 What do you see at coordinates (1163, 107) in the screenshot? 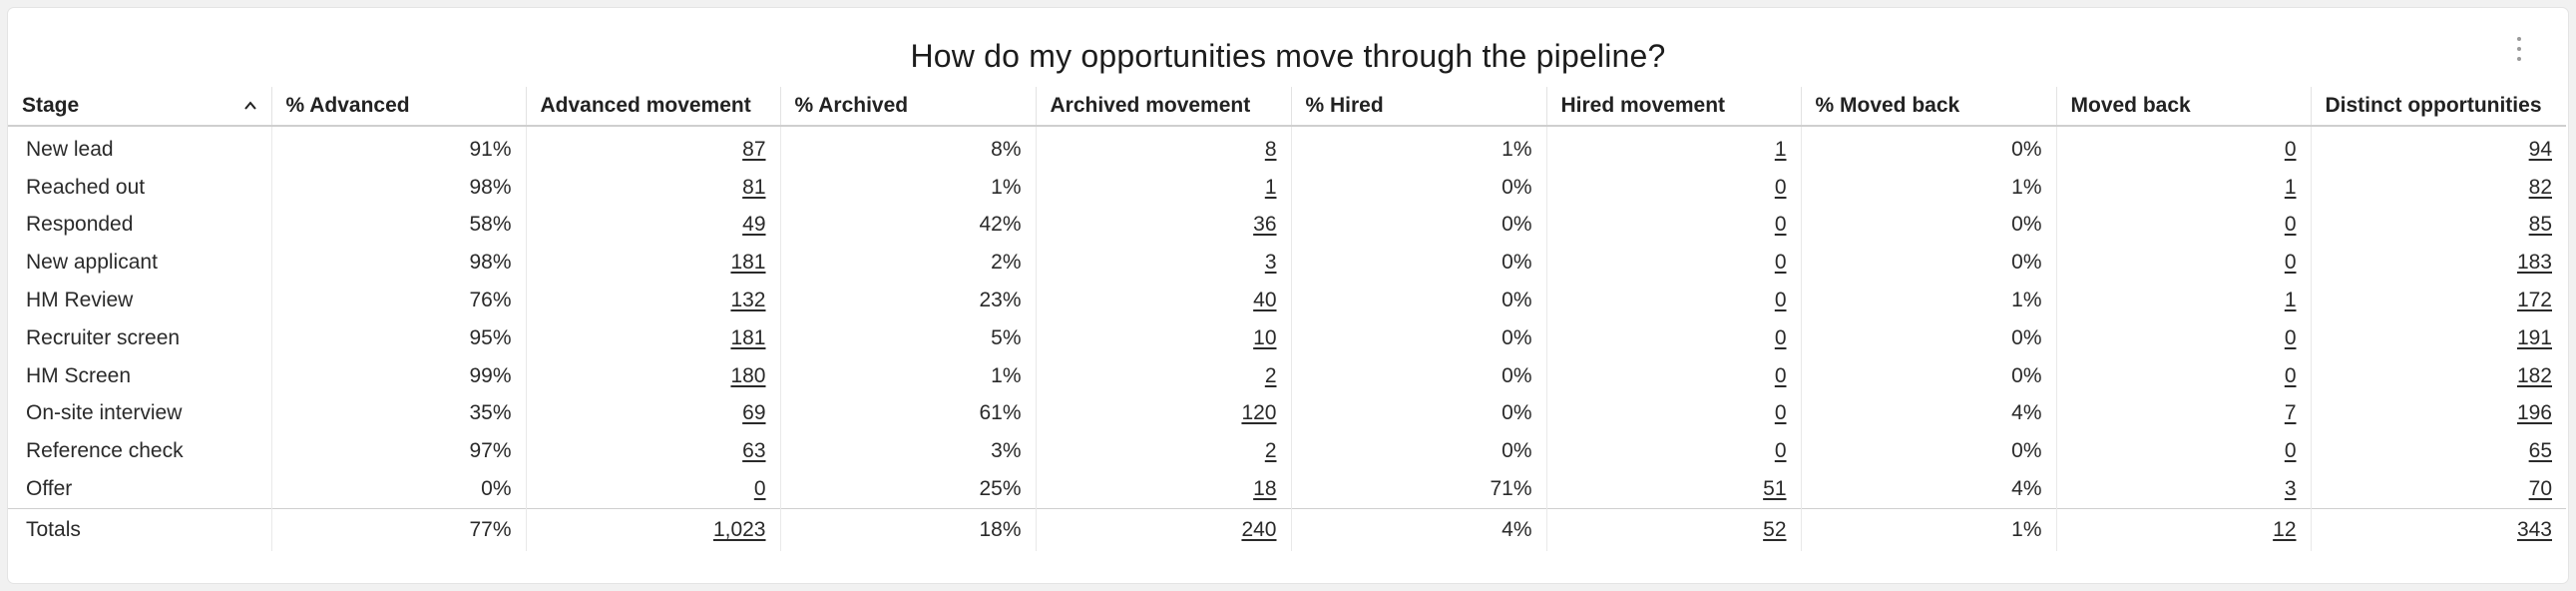
I see `column-header-archived-movement: Archived movement` at bounding box center [1163, 107].